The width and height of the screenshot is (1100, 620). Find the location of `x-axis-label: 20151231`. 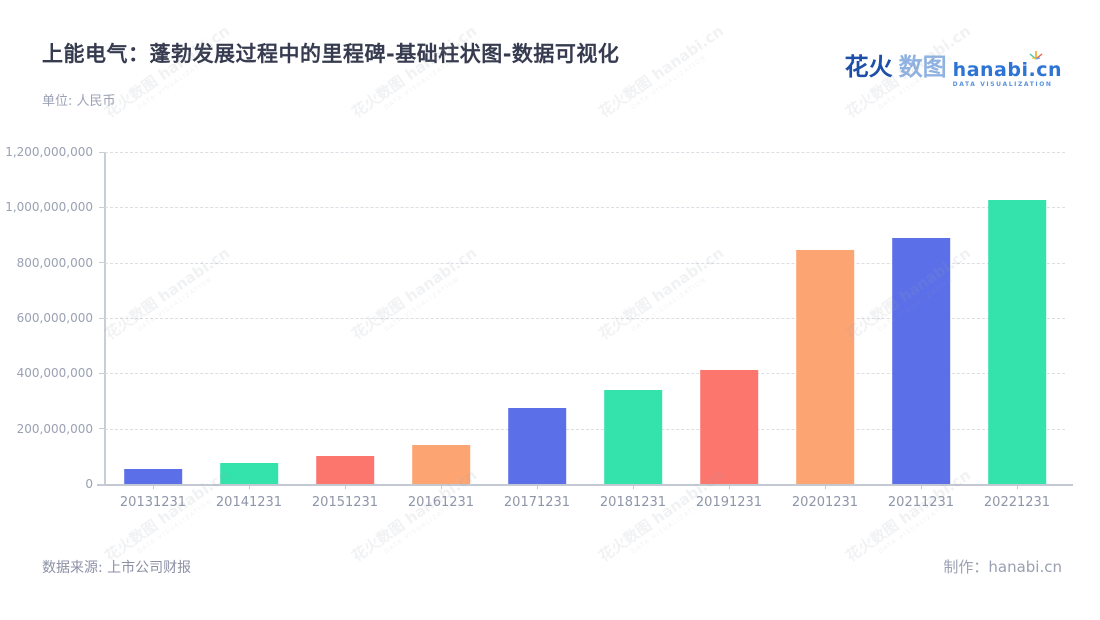

x-axis-label: 20151231 is located at coordinates (345, 502).